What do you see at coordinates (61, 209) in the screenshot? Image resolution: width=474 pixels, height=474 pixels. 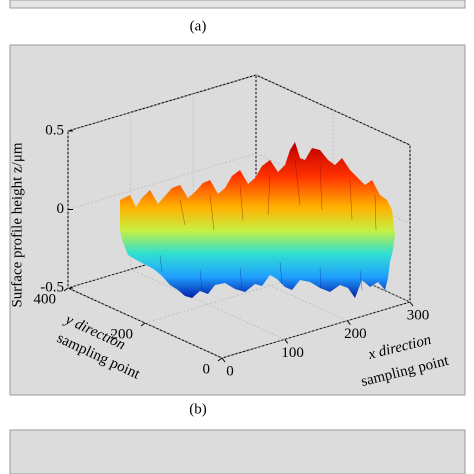 I see `z-tick-label: 0` at bounding box center [61, 209].